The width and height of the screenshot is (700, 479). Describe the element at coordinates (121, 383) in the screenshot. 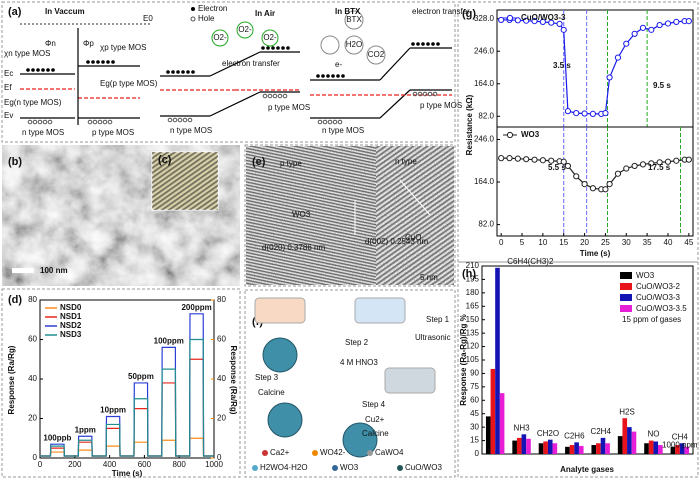

I see `panel-frame` at that location.